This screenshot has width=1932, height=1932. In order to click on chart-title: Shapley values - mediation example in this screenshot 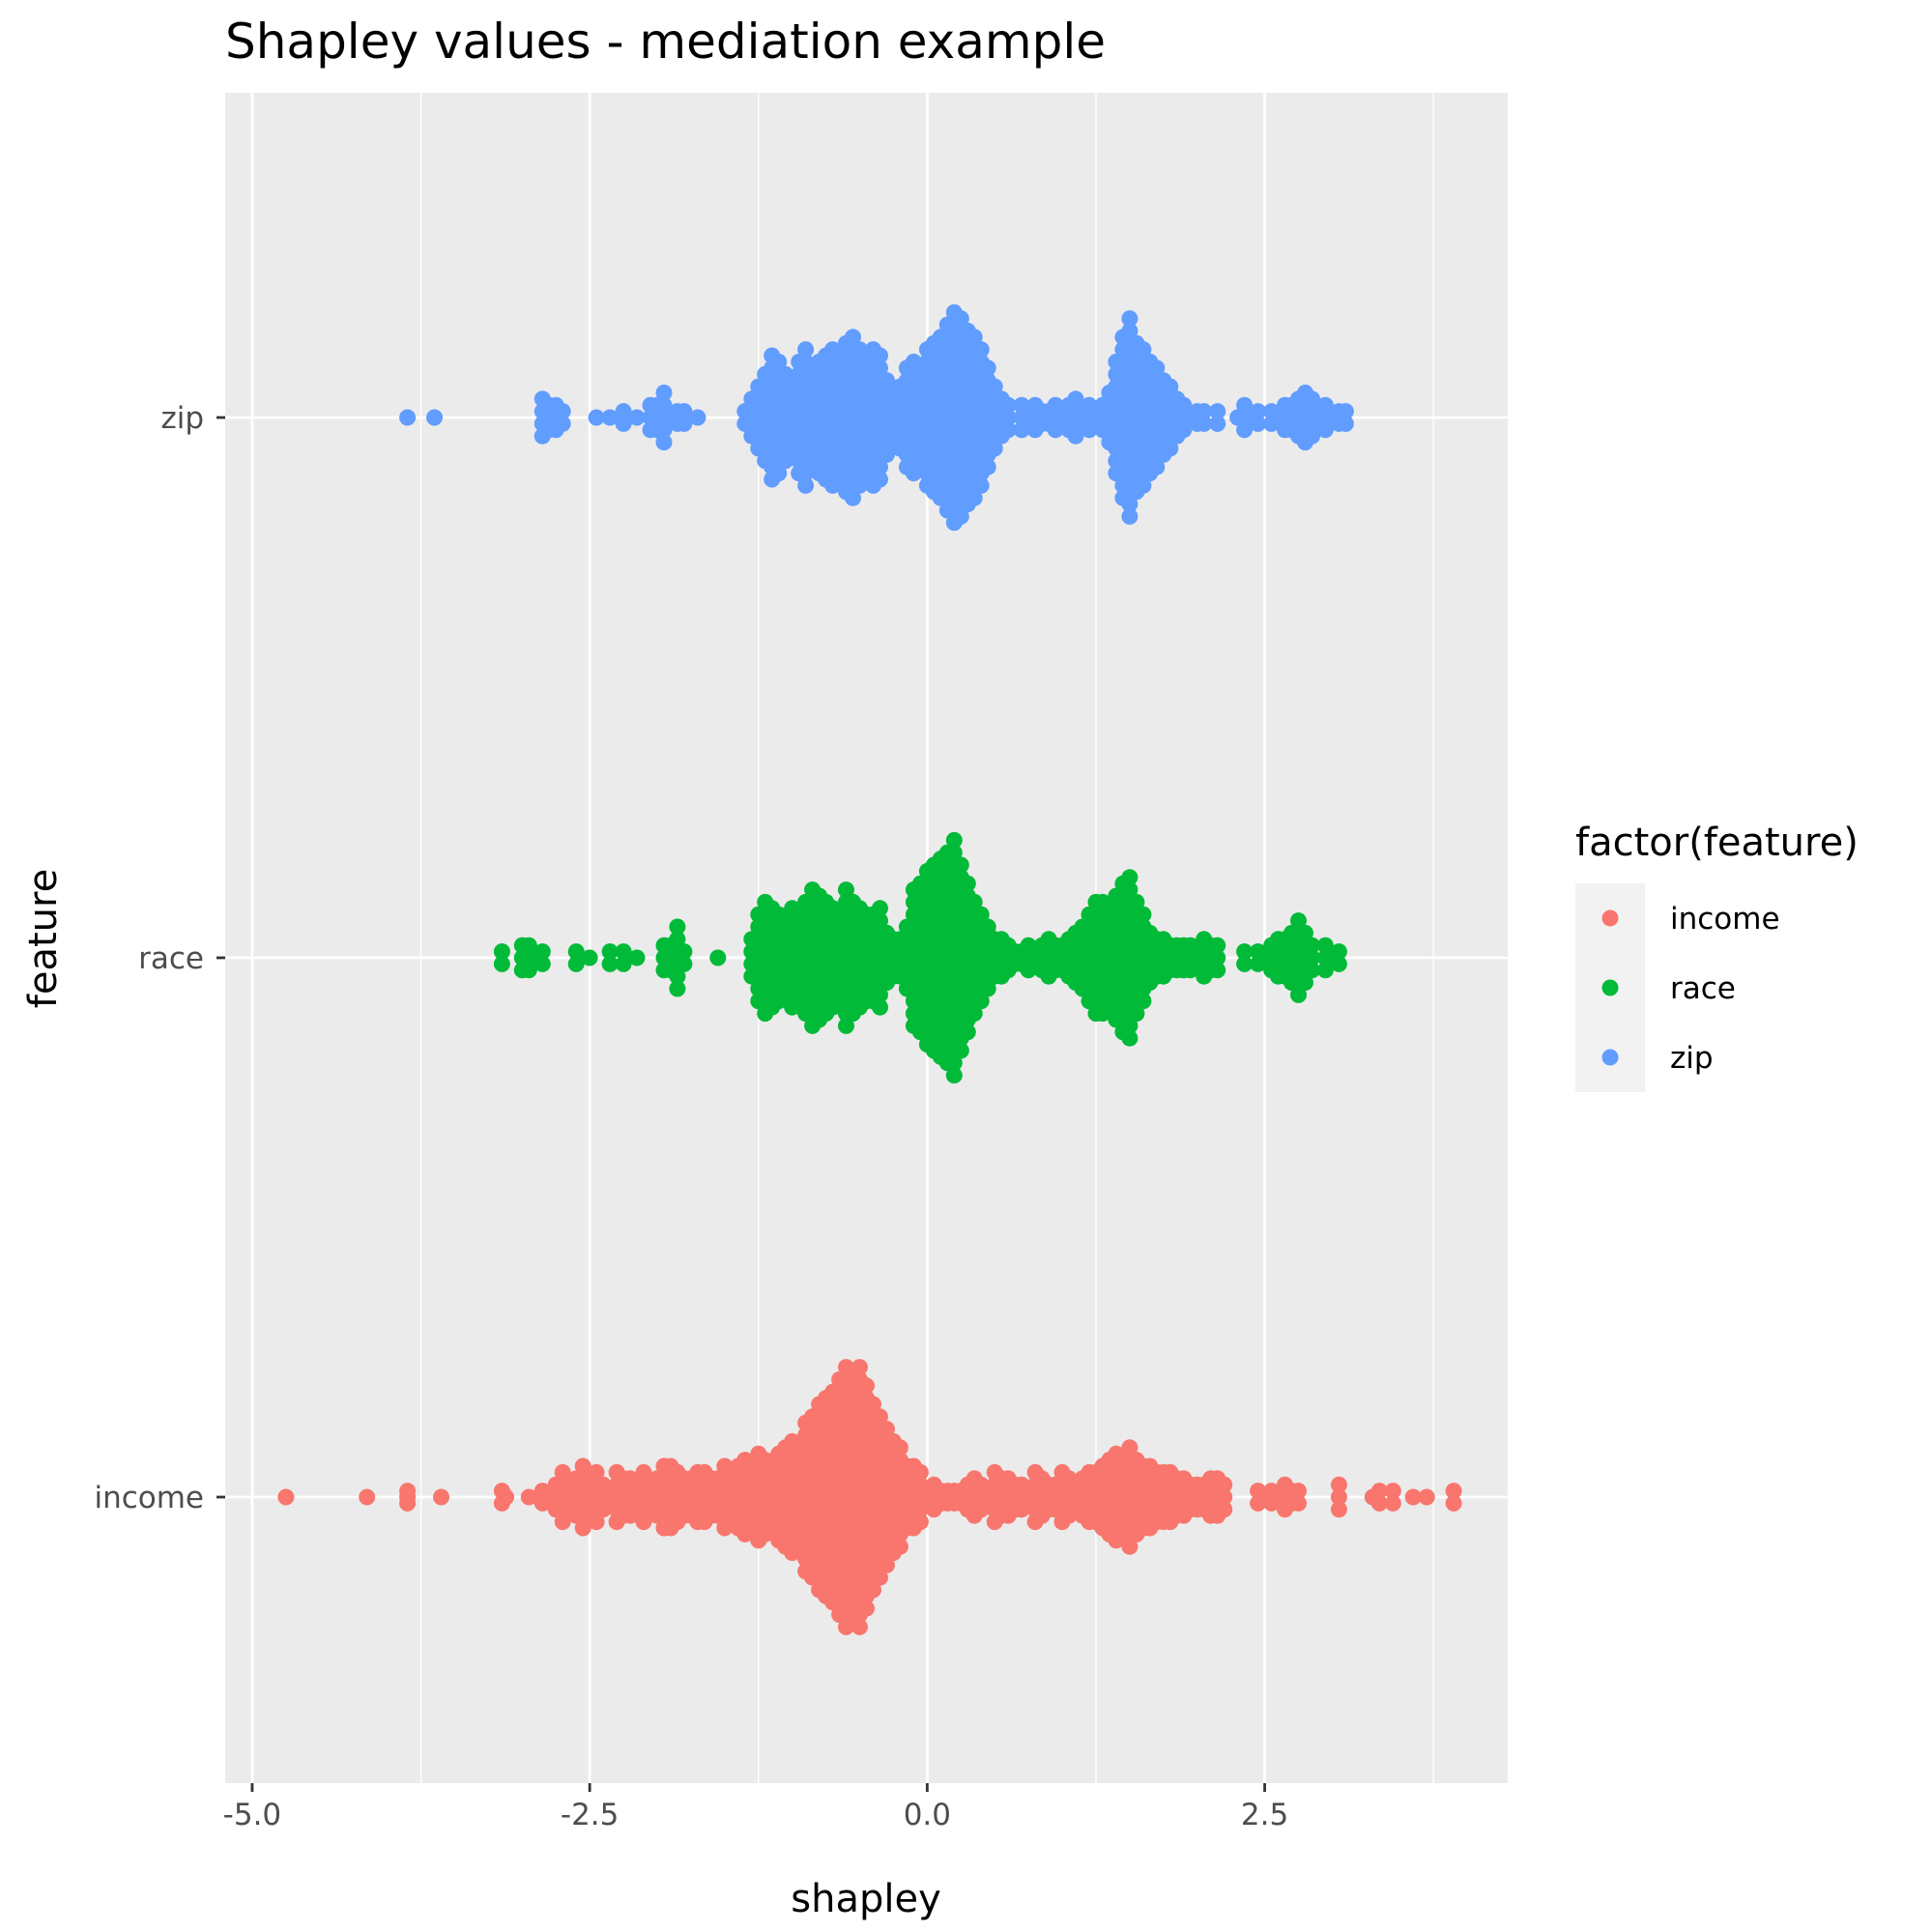, I will do `click(665, 42)`.